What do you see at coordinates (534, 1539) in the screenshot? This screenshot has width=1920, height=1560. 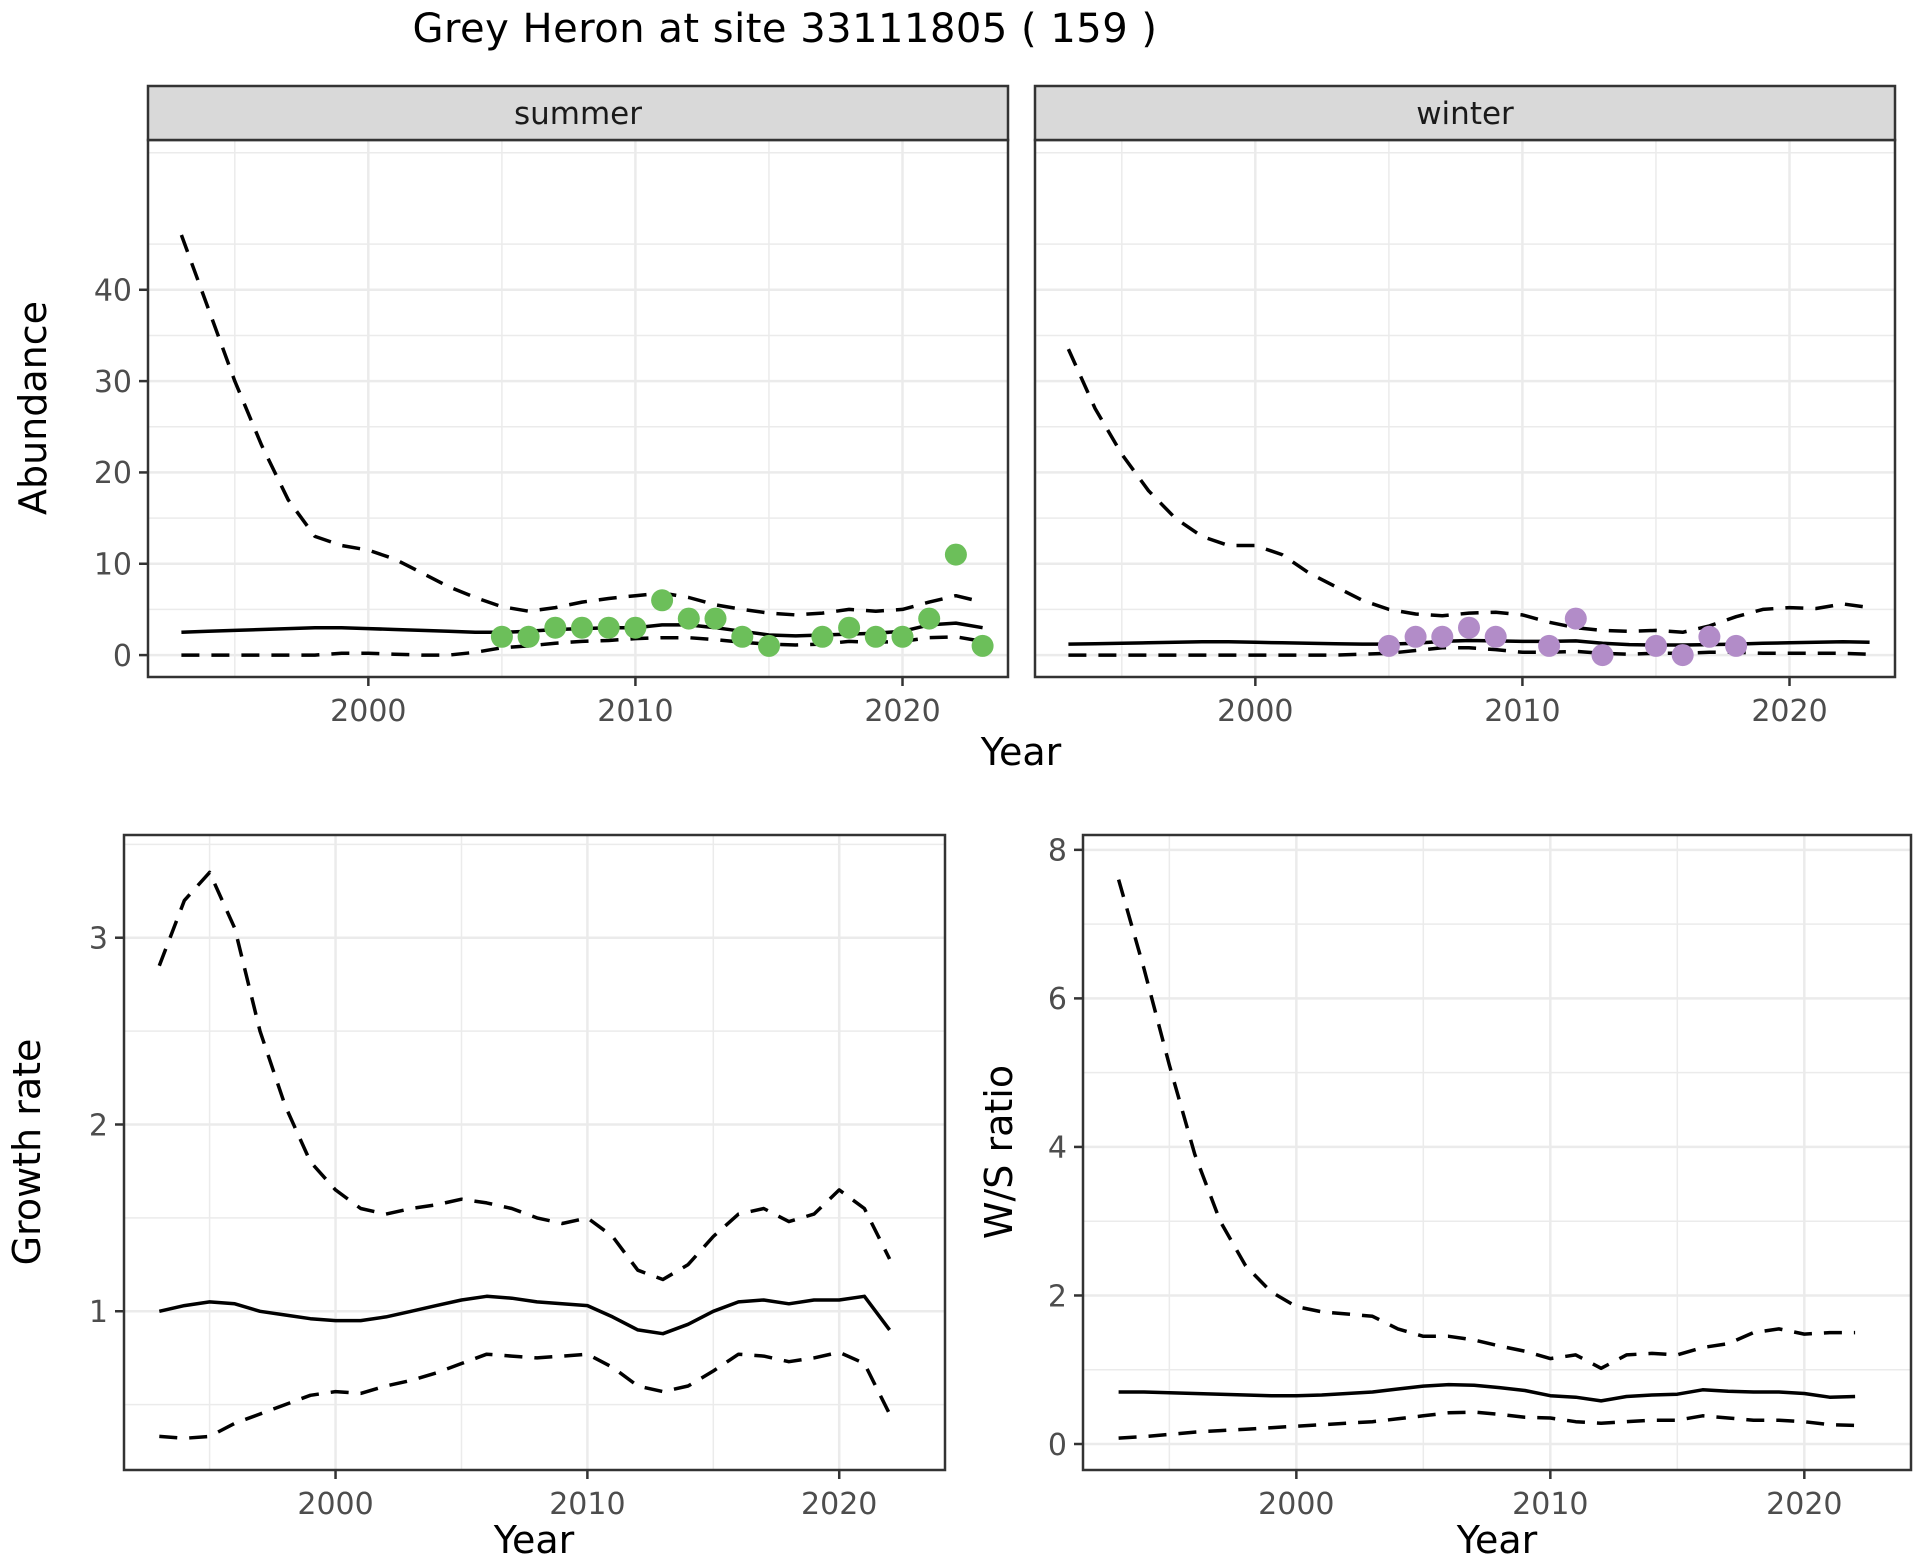 I see `x-axis-title-year-growth: Year` at bounding box center [534, 1539].